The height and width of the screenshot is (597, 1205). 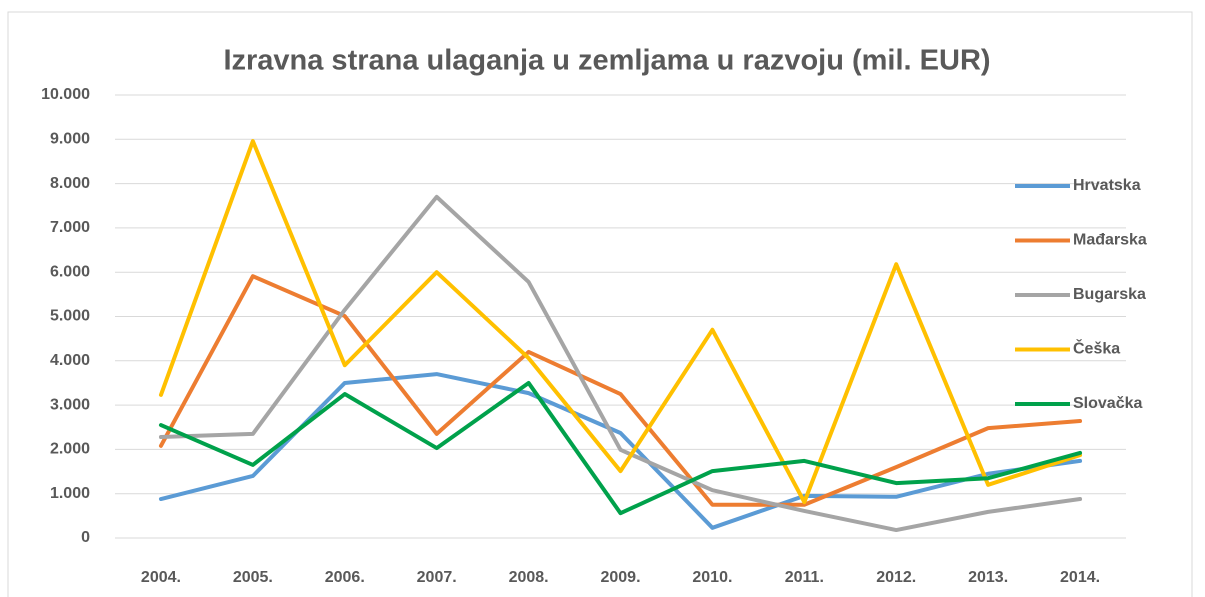 I want to click on x-tick-label: 2008., so click(x=529, y=577).